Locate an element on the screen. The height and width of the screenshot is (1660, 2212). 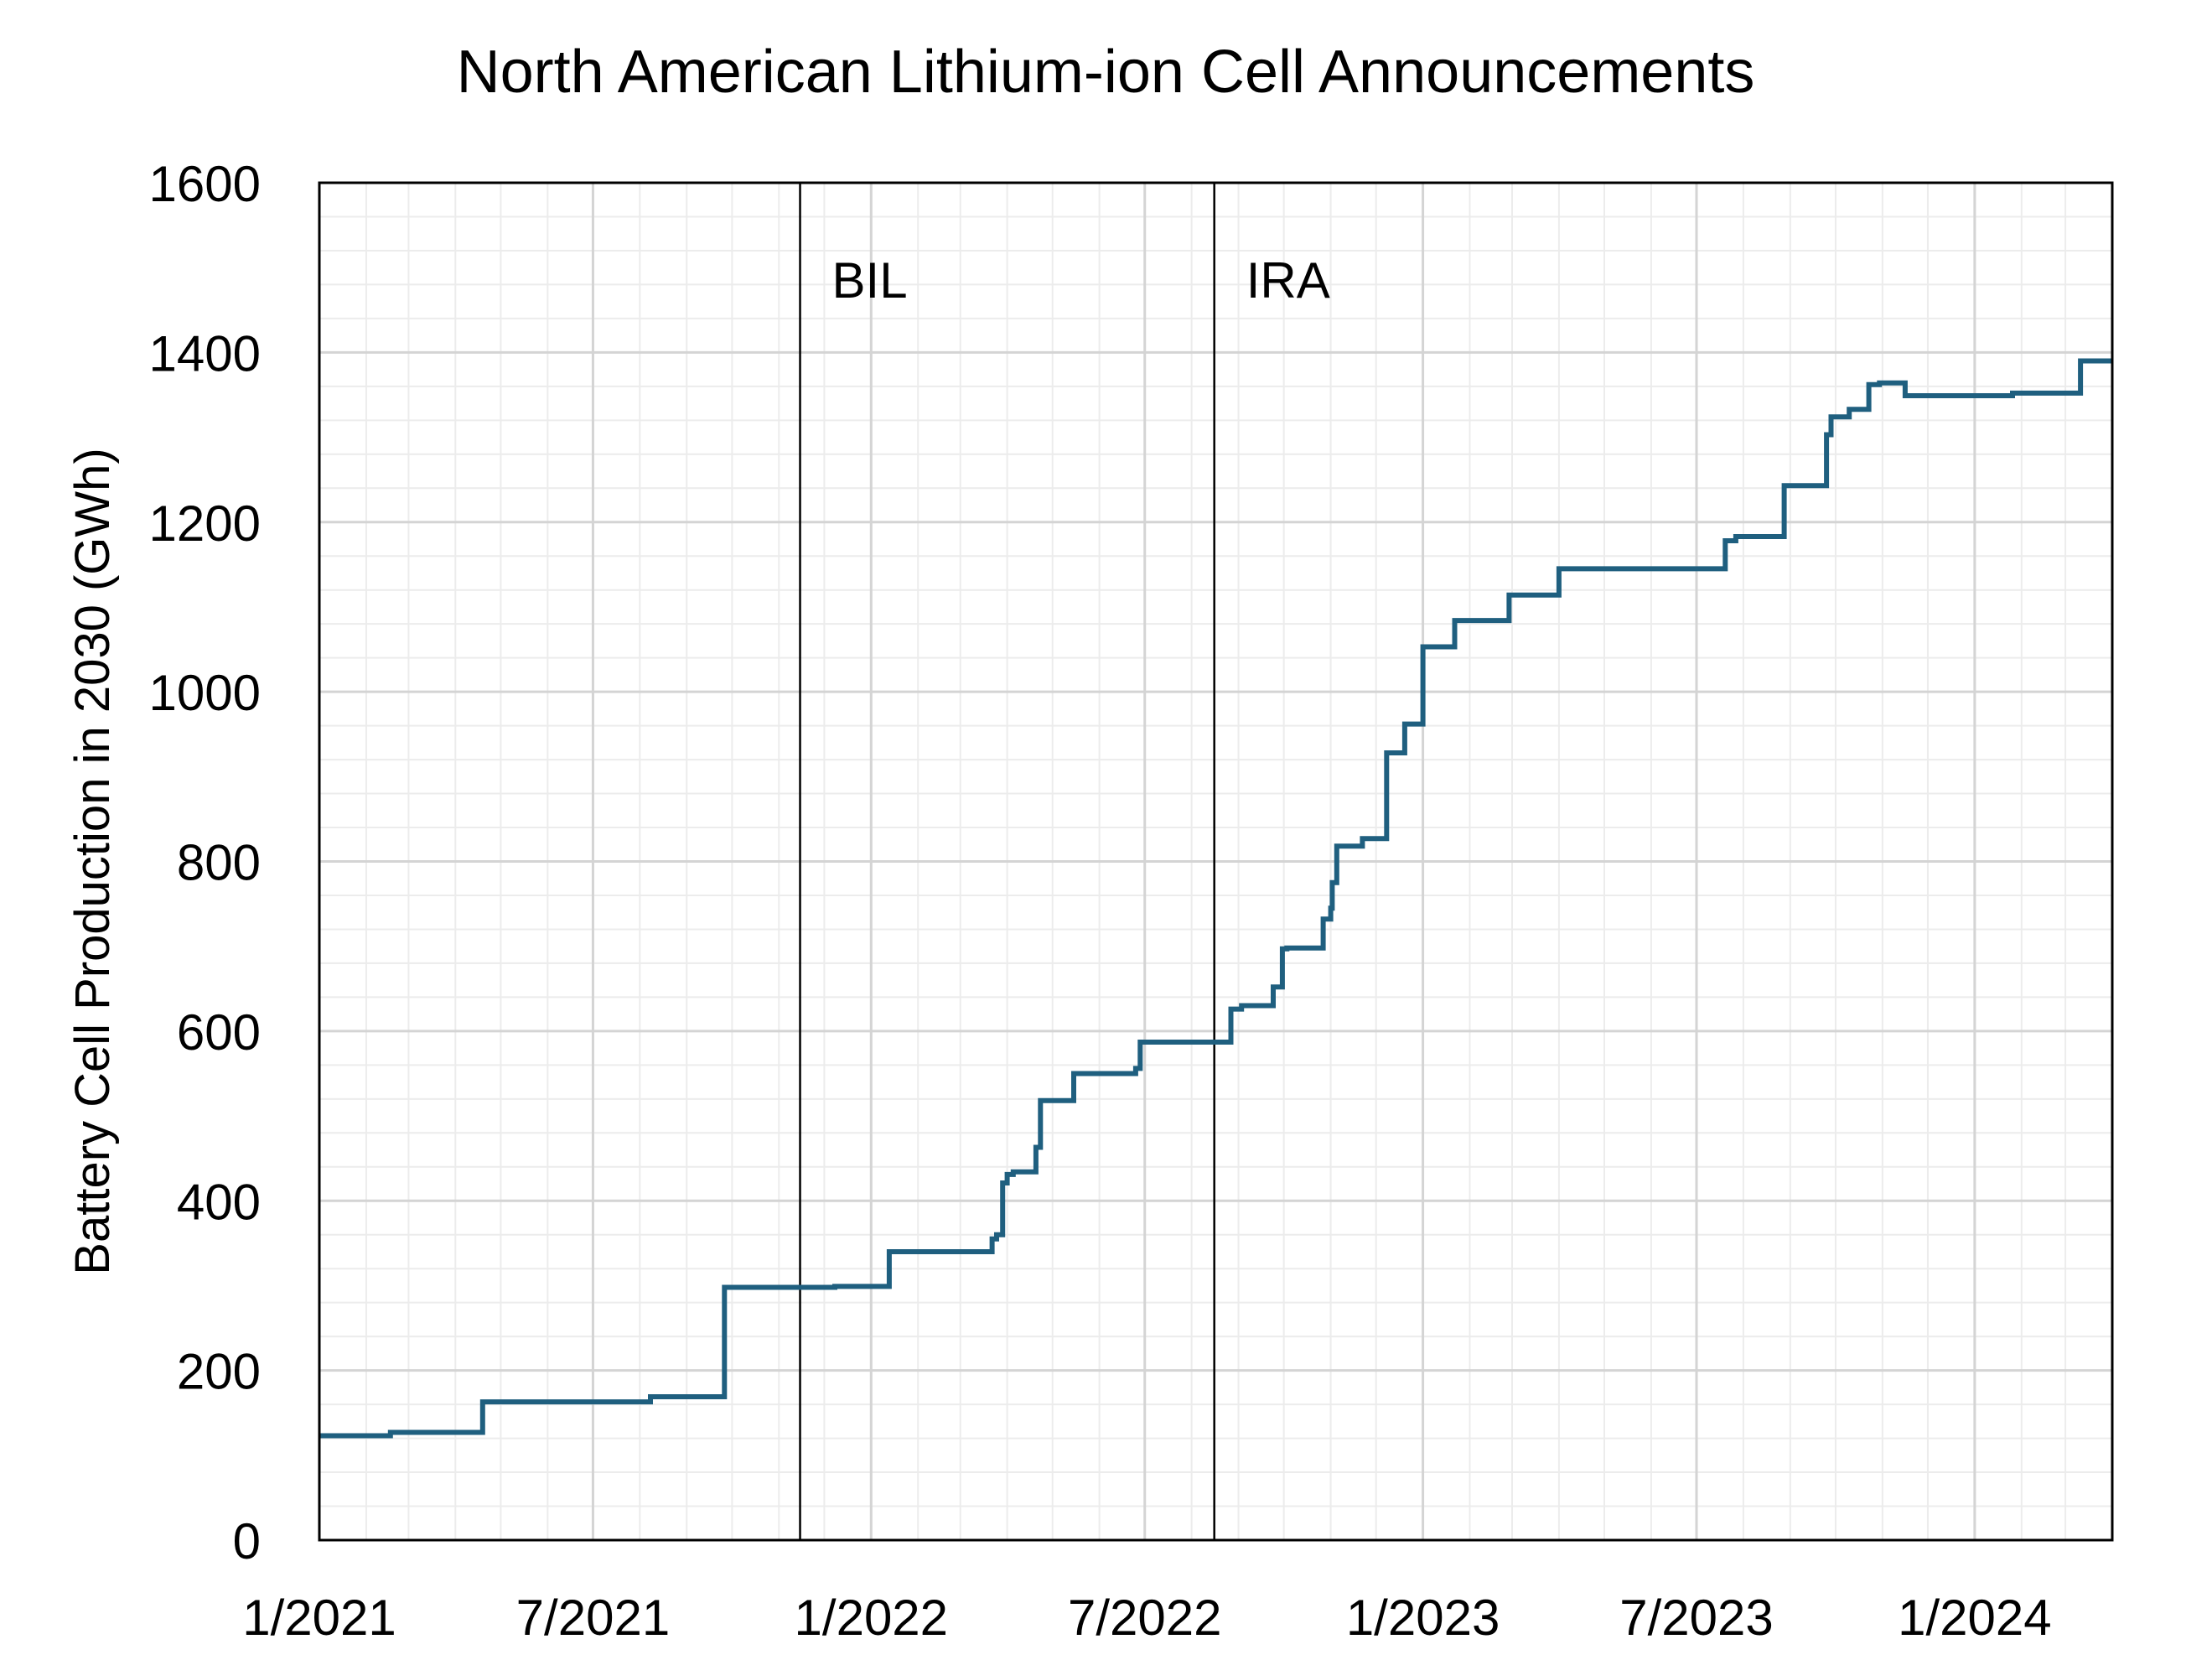
x-tick-label: 1/2024 is located at coordinates (1975, 1618).